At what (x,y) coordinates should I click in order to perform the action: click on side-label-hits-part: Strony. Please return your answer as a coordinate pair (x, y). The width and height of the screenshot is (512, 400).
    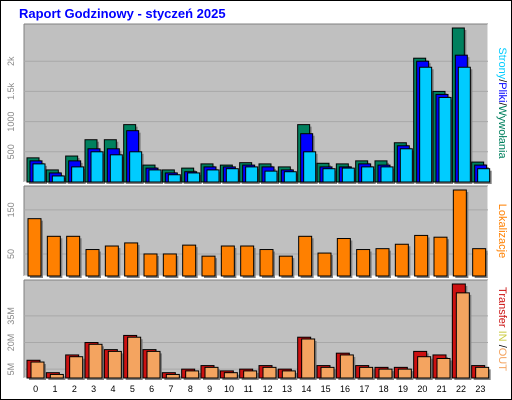
    Looking at the image, I should click on (502, 63).